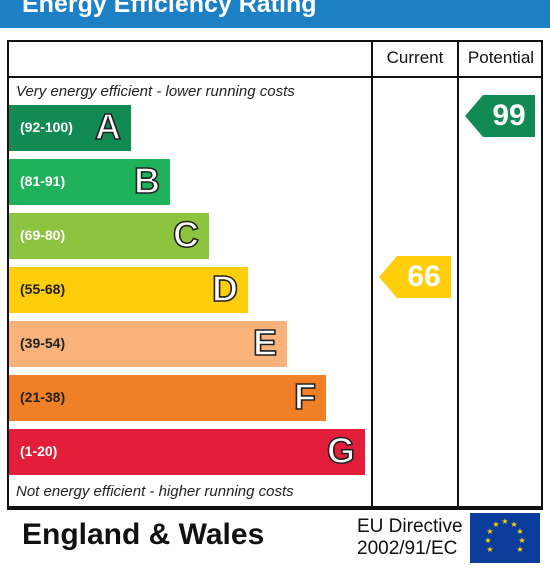 The height and width of the screenshot is (568, 550). I want to click on band-range: (92-100), so click(46, 127).